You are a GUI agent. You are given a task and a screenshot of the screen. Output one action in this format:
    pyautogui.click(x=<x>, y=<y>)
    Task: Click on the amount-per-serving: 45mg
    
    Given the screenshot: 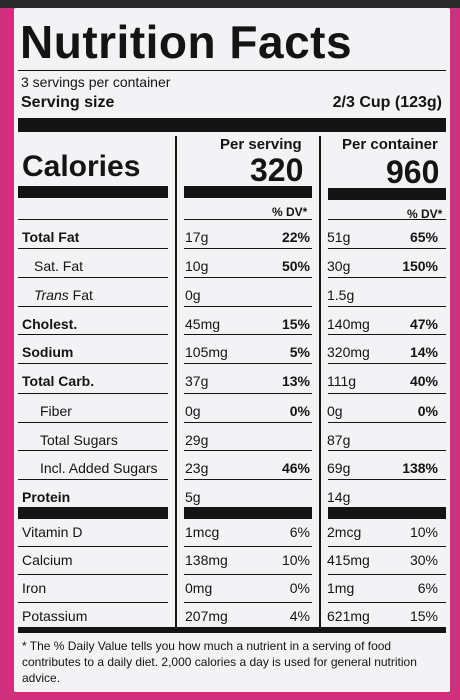 What is the action you would take?
    pyautogui.click(x=203, y=324)
    